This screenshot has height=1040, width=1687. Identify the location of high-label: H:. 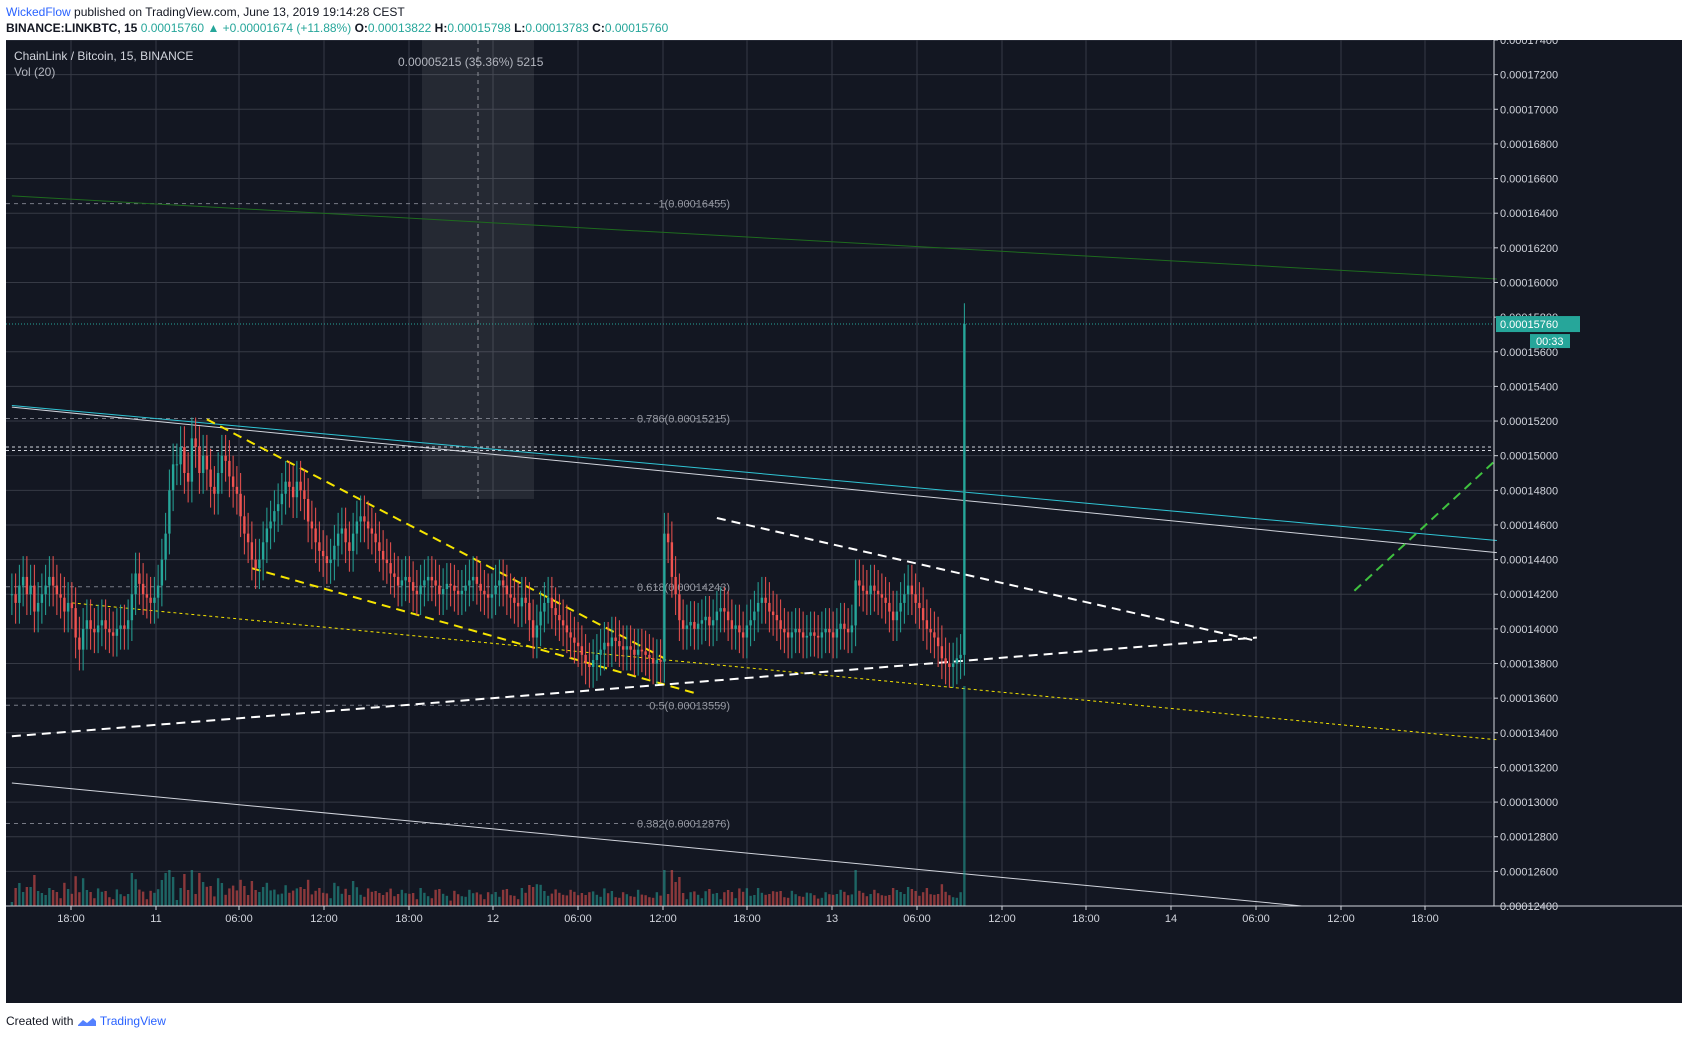
(441, 28).